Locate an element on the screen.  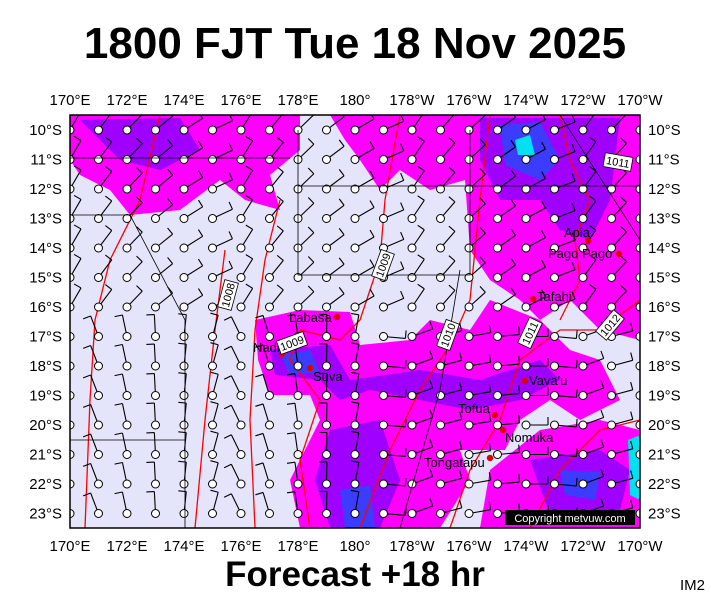
longitude-label: 176°E is located at coordinates (240, 100).